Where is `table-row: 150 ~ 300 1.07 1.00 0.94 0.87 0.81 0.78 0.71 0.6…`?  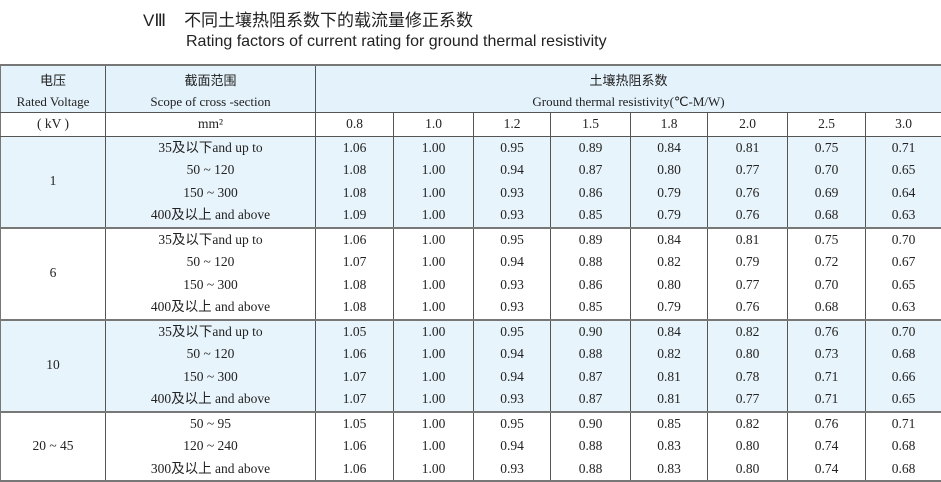 table-row: 150 ~ 300 1.07 1.00 0.94 0.87 0.81 0.78 0.71 0.6… is located at coordinates (471, 376).